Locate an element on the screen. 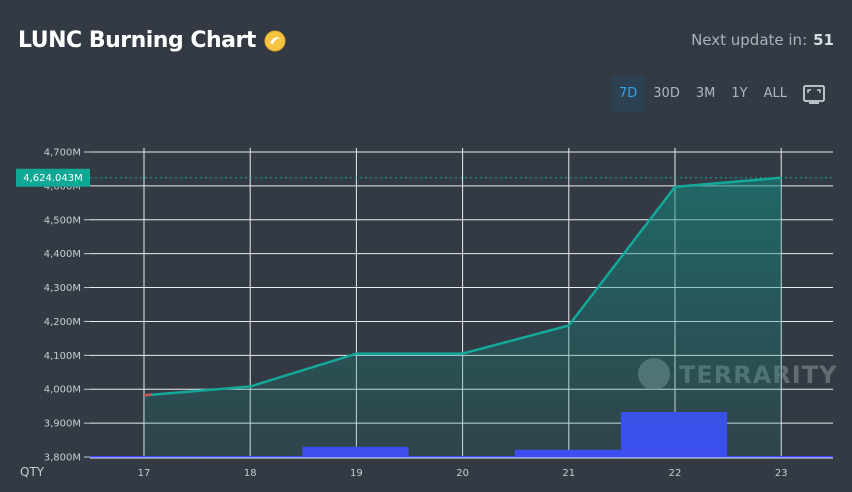 This screenshot has width=852, height=492. range-tab-3m: 3M is located at coordinates (705, 93).